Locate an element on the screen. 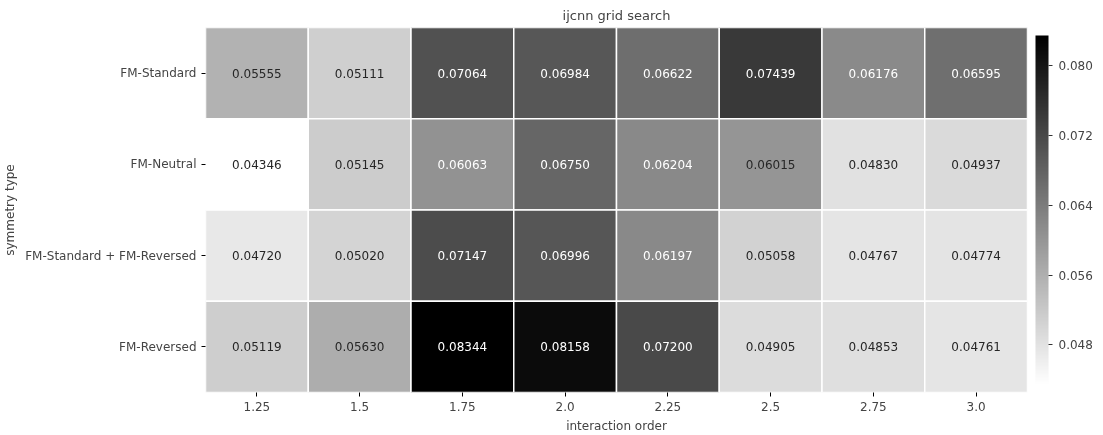 This screenshot has width=1103, height=435. data-label: 0.07439 is located at coordinates (770, 73).